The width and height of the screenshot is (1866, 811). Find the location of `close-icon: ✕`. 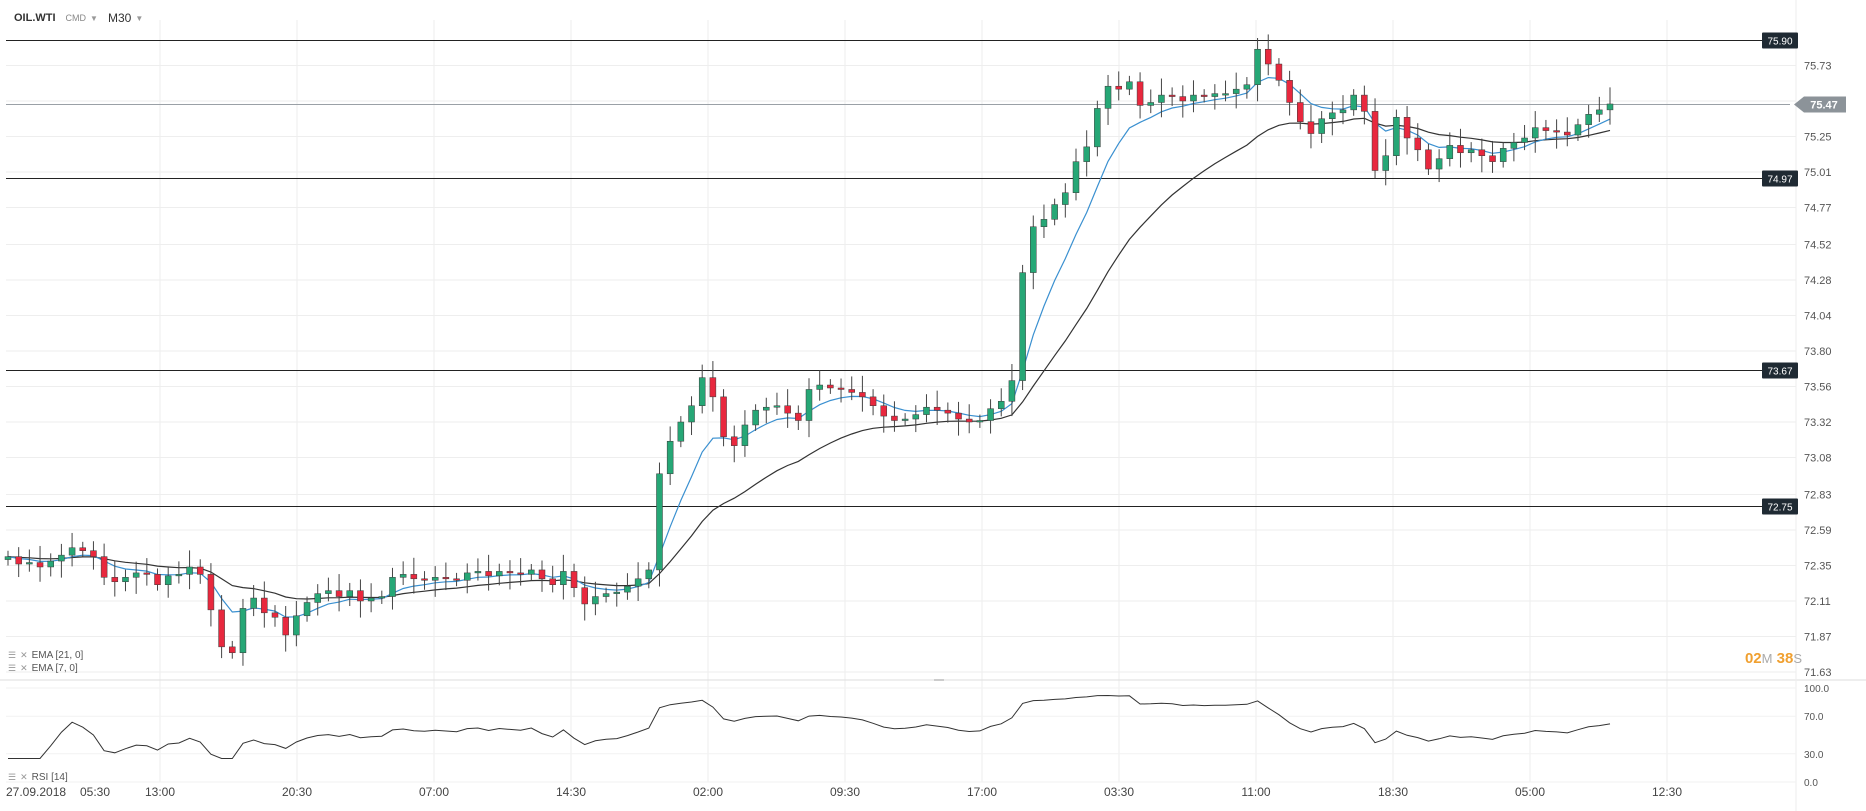

close-icon: ✕ is located at coordinates (24, 668).